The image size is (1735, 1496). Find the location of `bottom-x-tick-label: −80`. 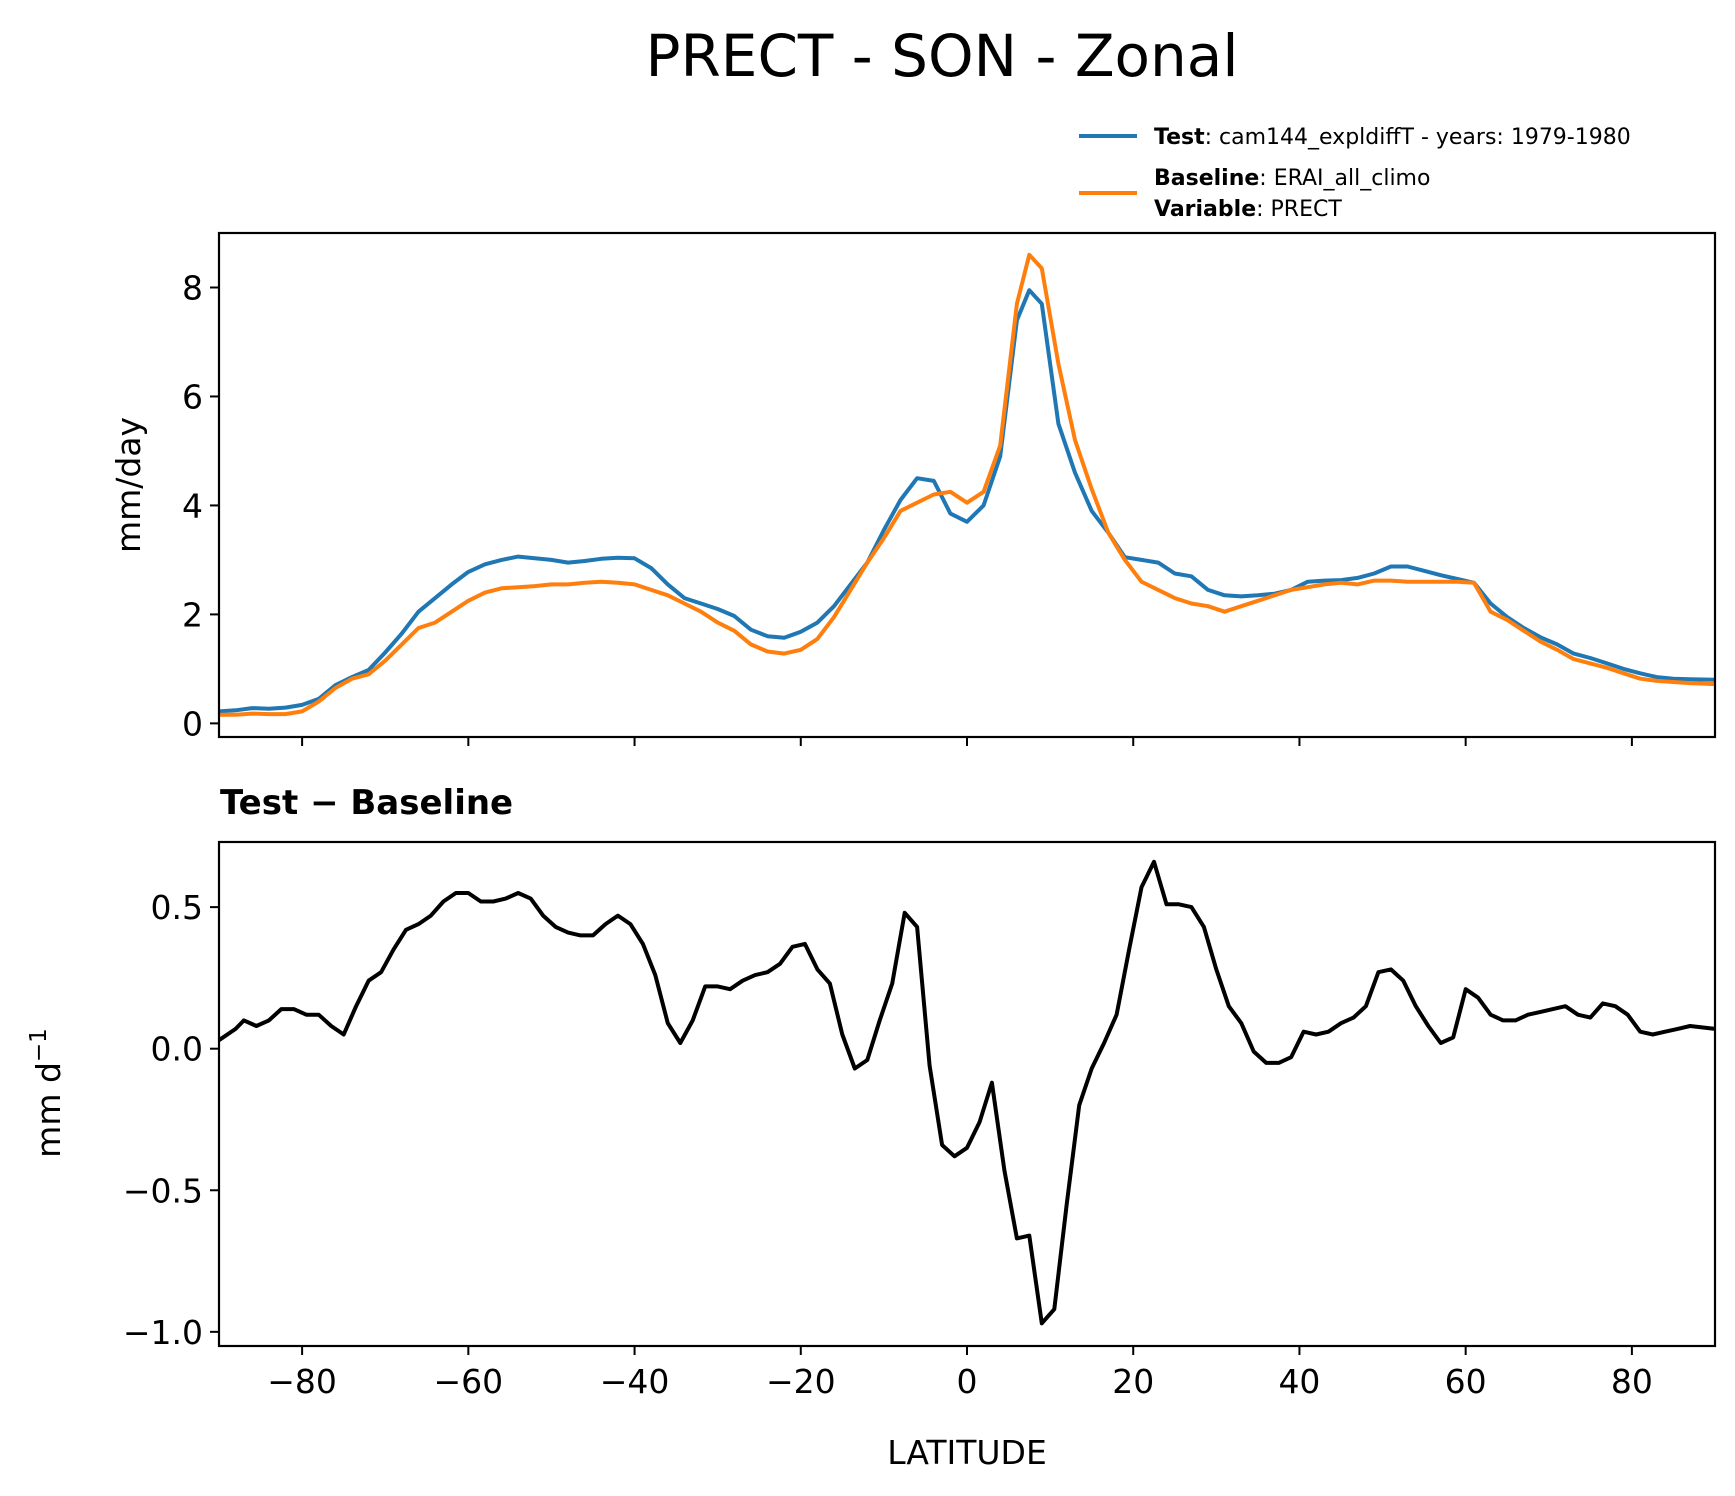

bottom-x-tick-label: −80 is located at coordinates (302, 1381).